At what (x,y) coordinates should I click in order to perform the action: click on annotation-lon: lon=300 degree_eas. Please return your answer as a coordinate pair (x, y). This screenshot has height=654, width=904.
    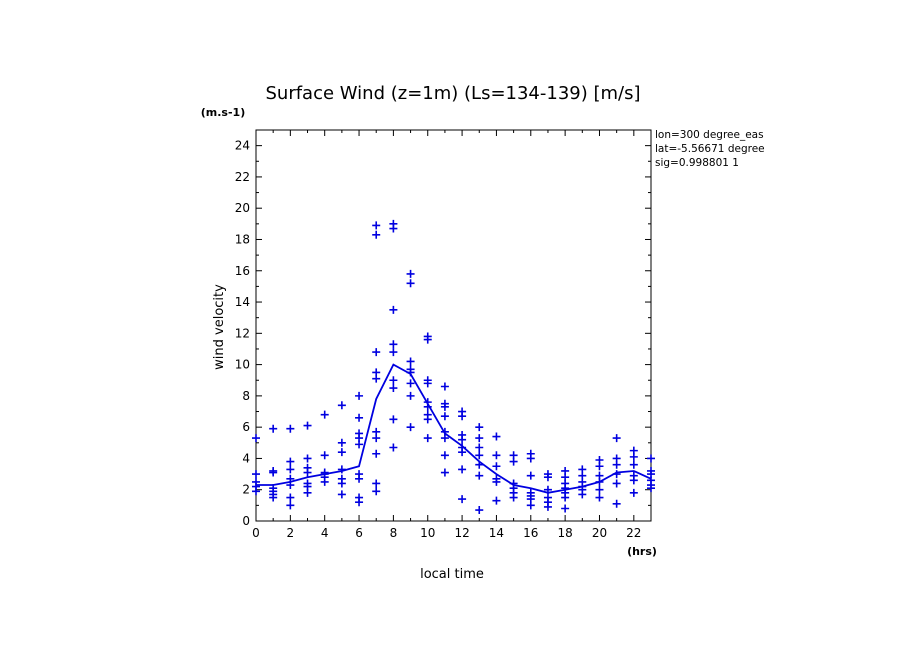
    Looking at the image, I should click on (709, 135).